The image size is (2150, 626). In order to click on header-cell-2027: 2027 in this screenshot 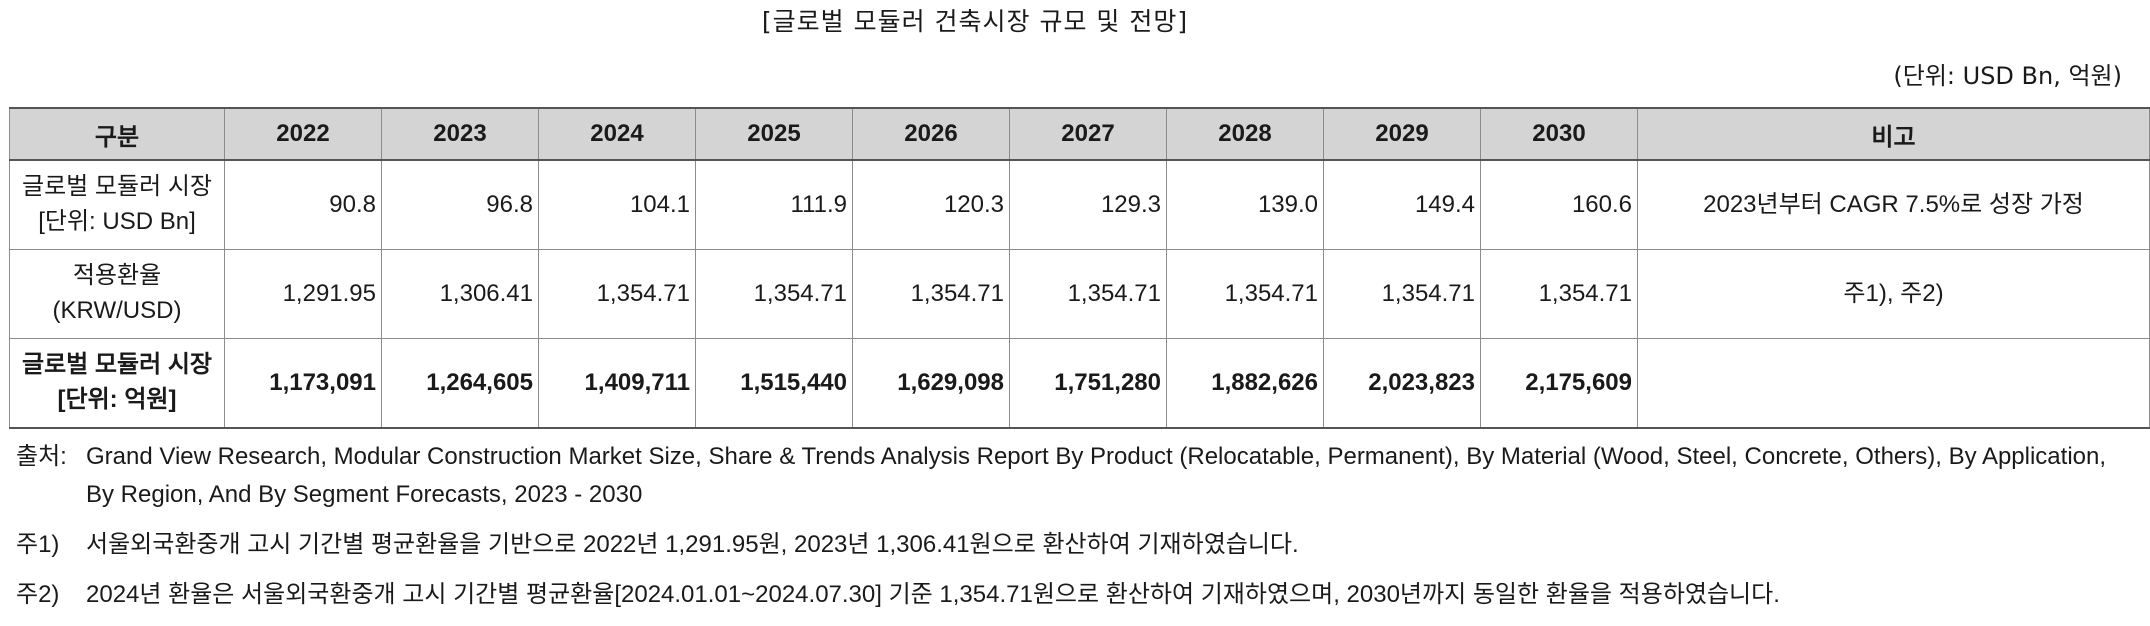, I will do `click(1088, 134)`.